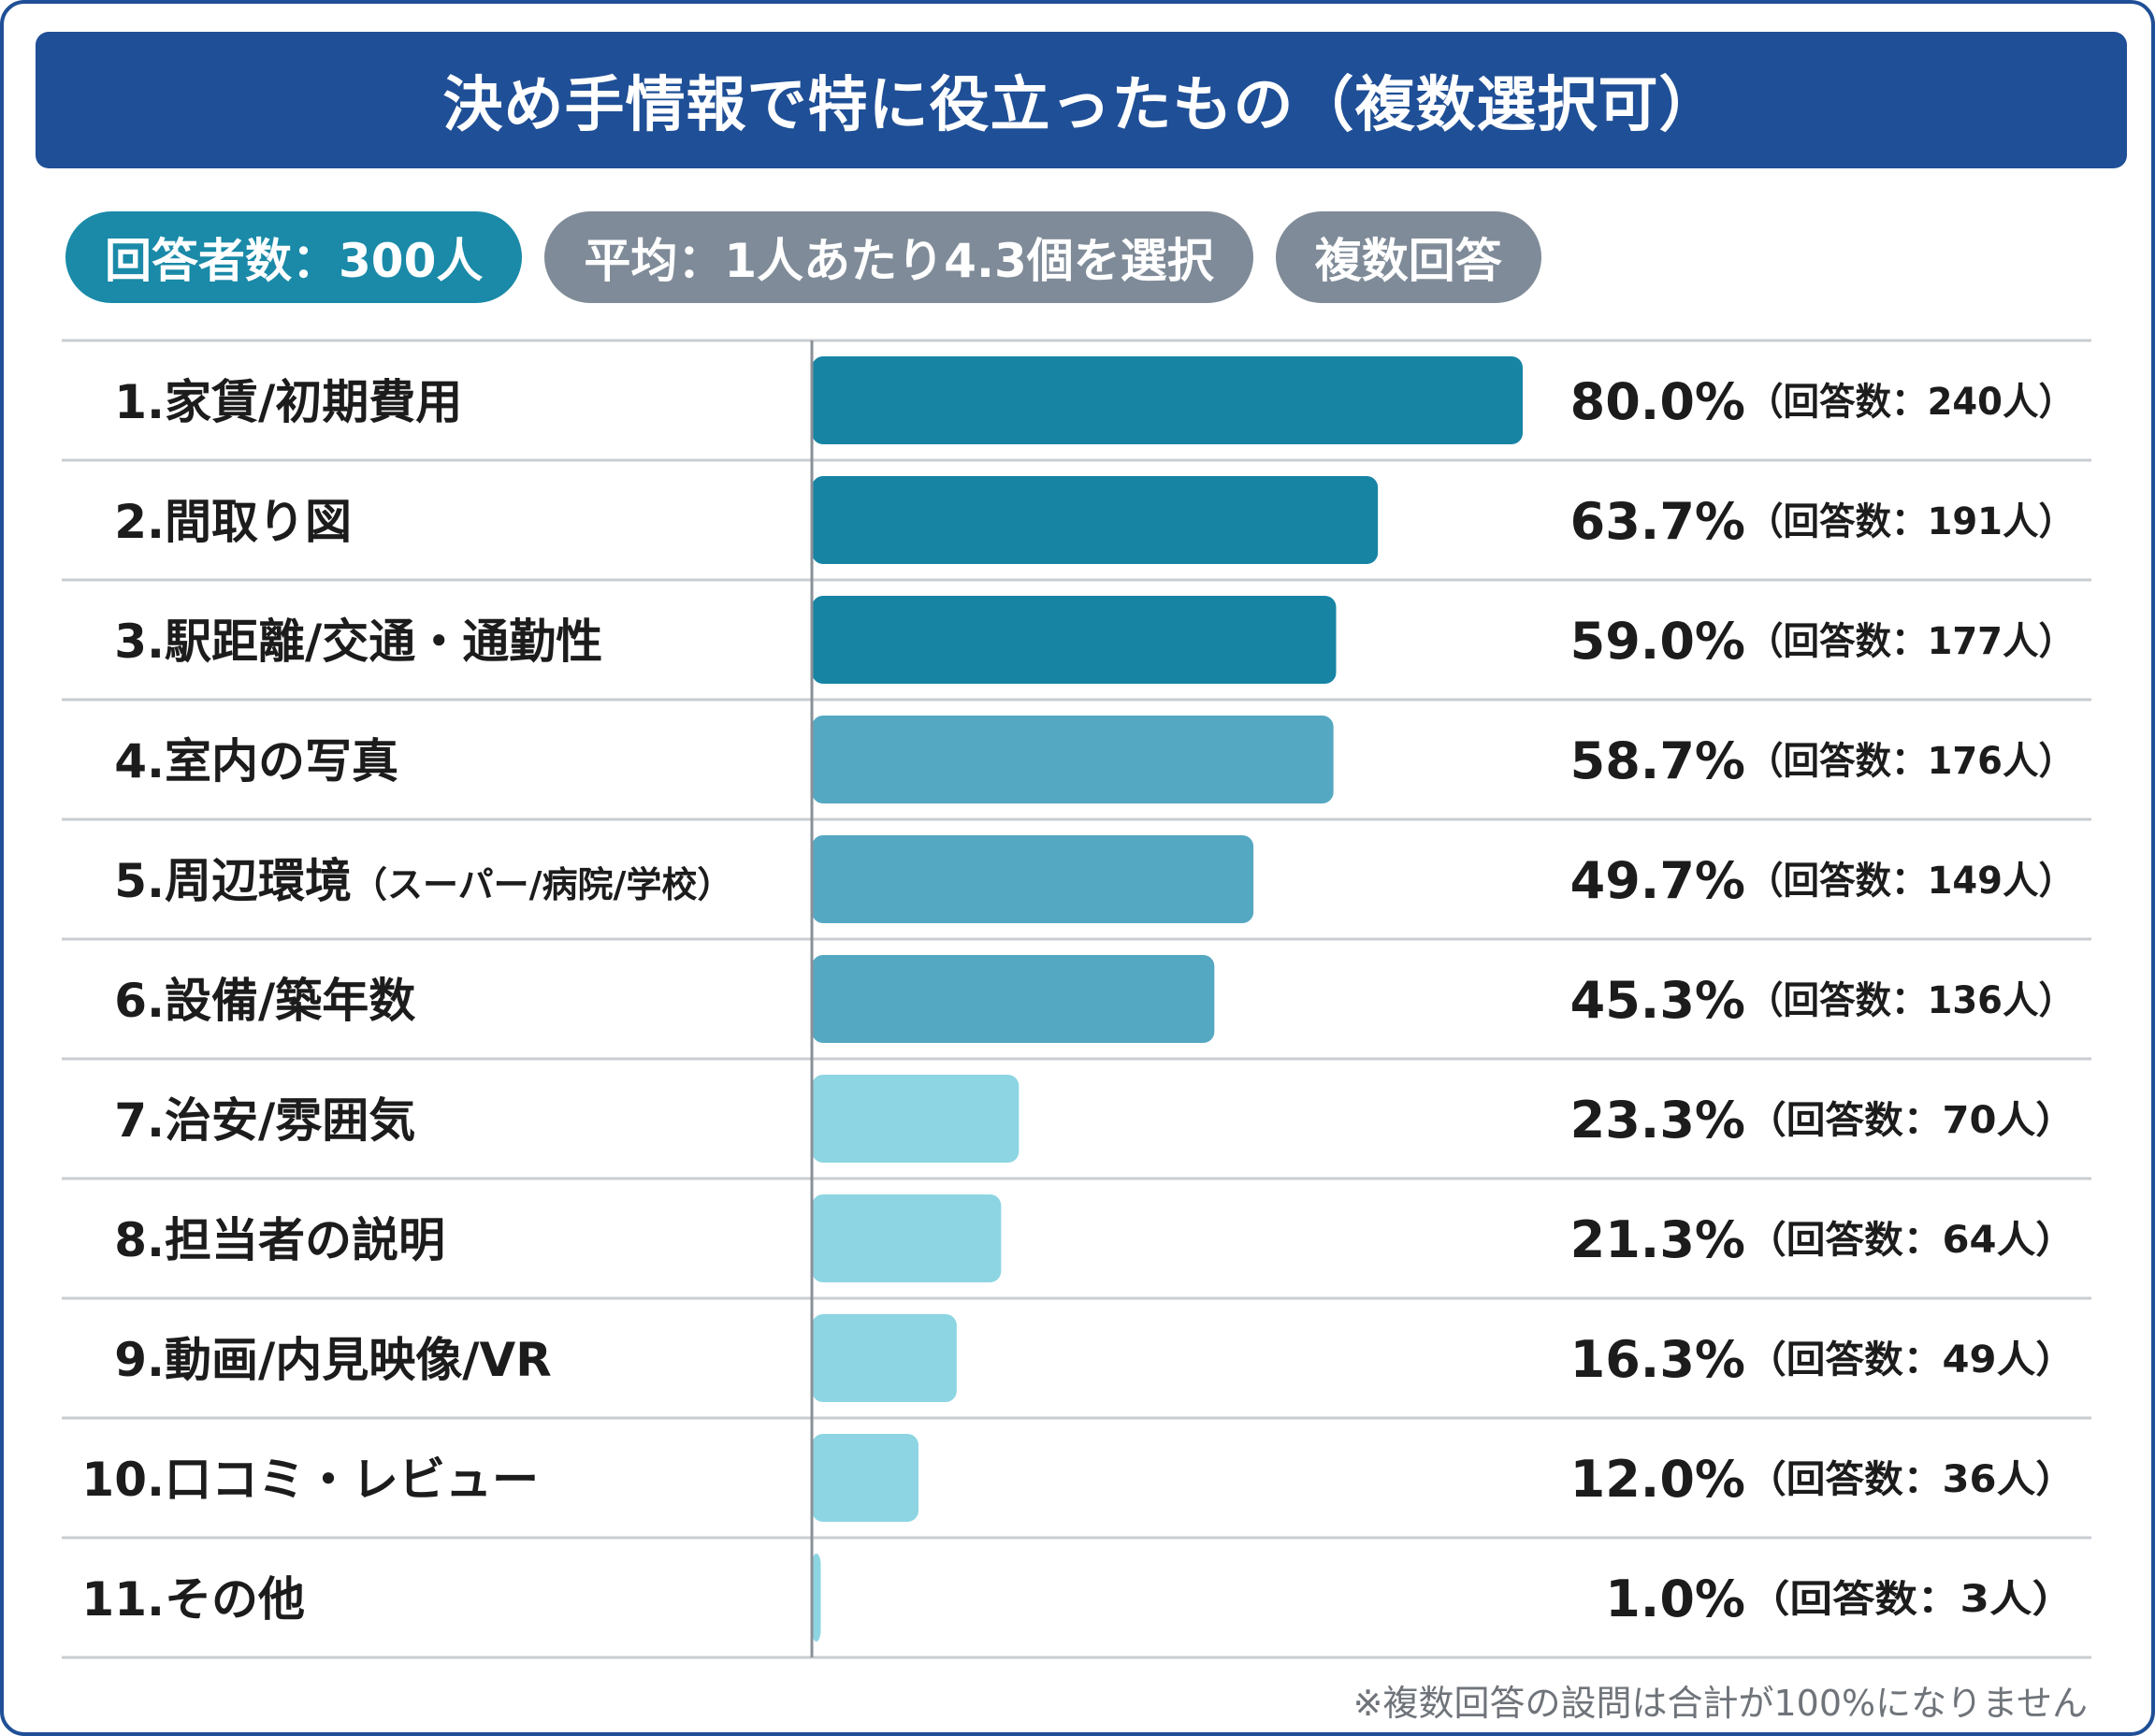 Image resolution: width=2155 pixels, height=1736 pixels. Describe the element at coordinates (1911, 1479) in the screenshot. I see `count-label: （回答数：36人）` at that location.